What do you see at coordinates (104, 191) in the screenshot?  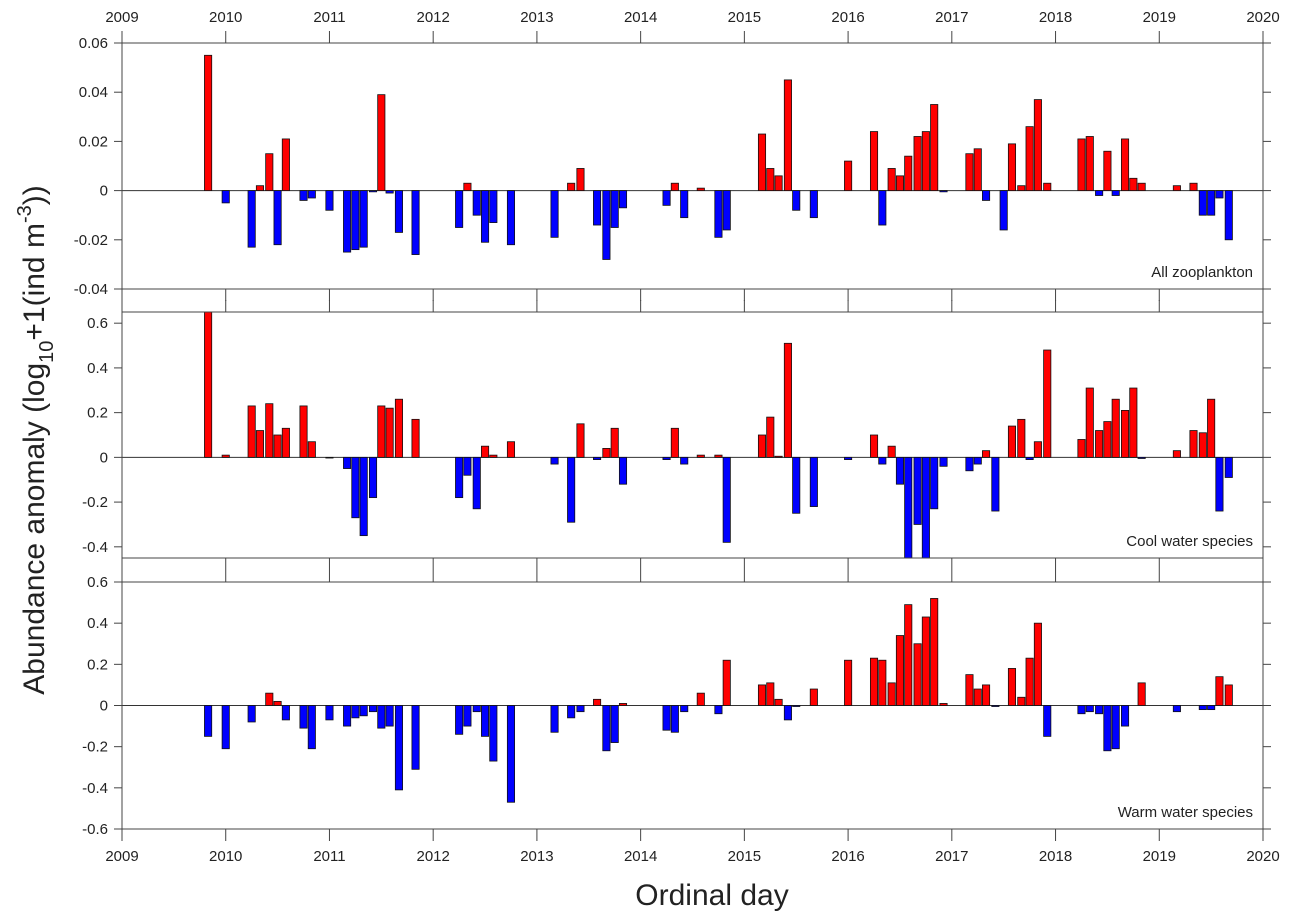 I see `y-tick-label: 0` at bounding box center [104, 191].